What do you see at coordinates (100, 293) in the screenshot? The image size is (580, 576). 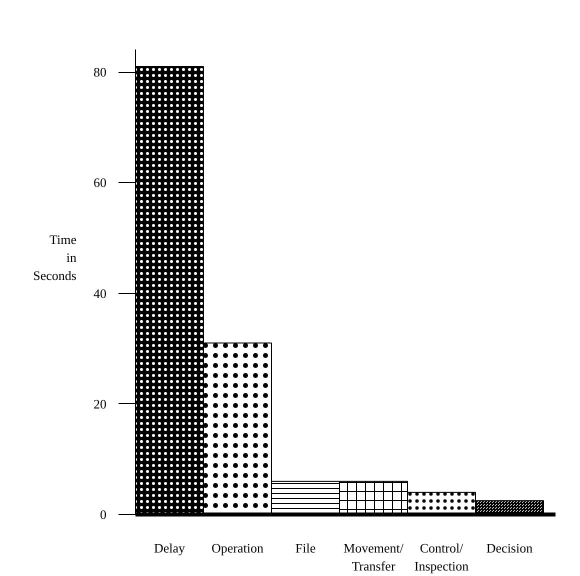 I see `y-tick-label: 40` at bounding box center [100, 293].